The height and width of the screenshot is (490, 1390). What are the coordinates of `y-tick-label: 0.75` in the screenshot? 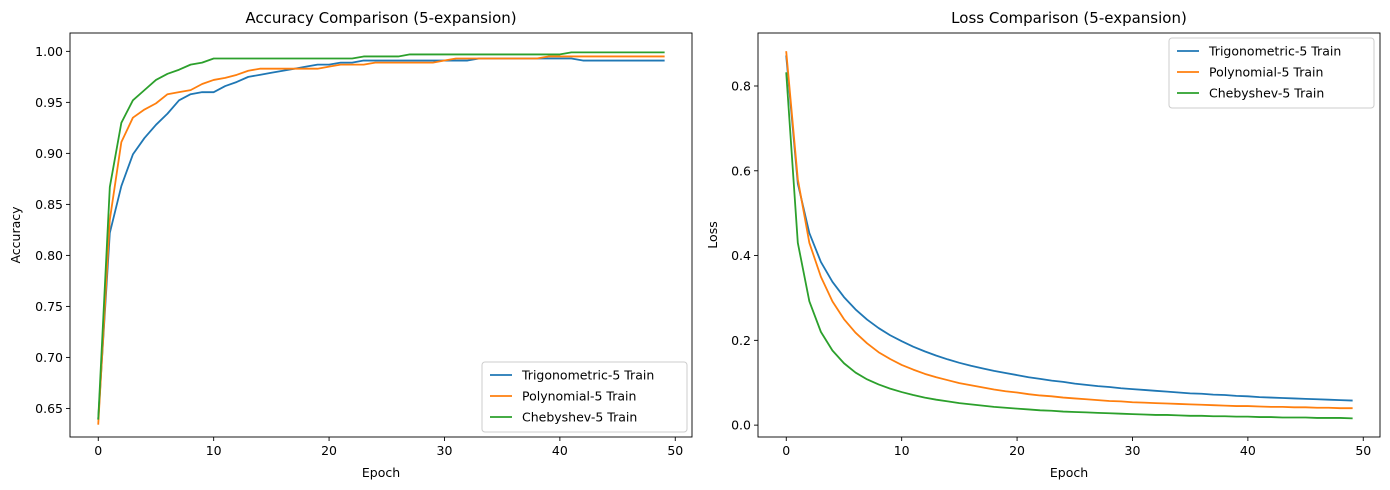 It's located at (49, 306).